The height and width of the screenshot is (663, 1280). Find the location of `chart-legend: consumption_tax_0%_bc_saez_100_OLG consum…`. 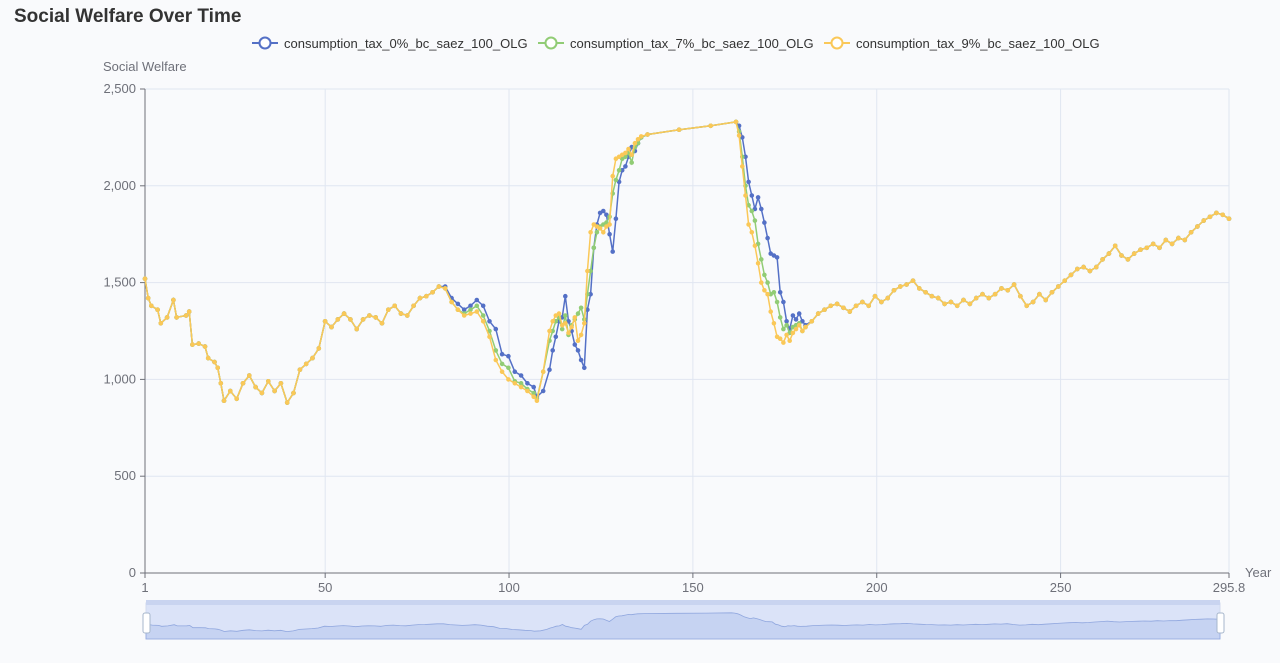

chart-legend: consumption_tax_0%_bc_saez_100_OLG consum… is located at coordinates (640, 43).